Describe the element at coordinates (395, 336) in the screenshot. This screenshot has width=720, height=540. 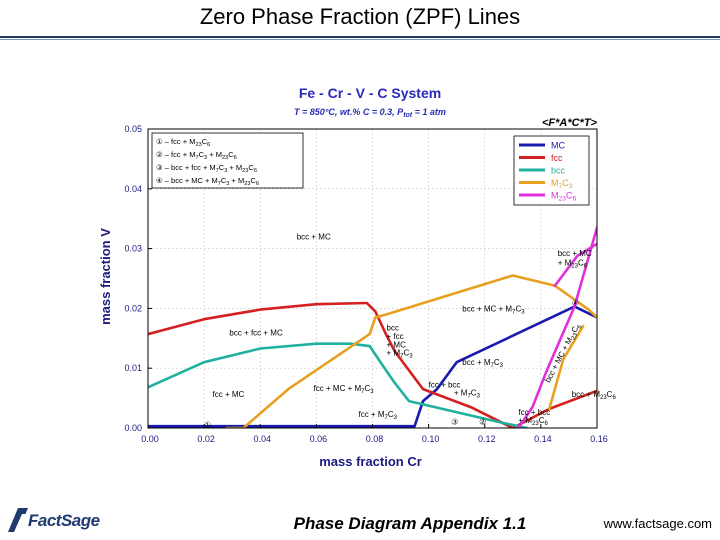
I see `region-label: + fcc` at that location.